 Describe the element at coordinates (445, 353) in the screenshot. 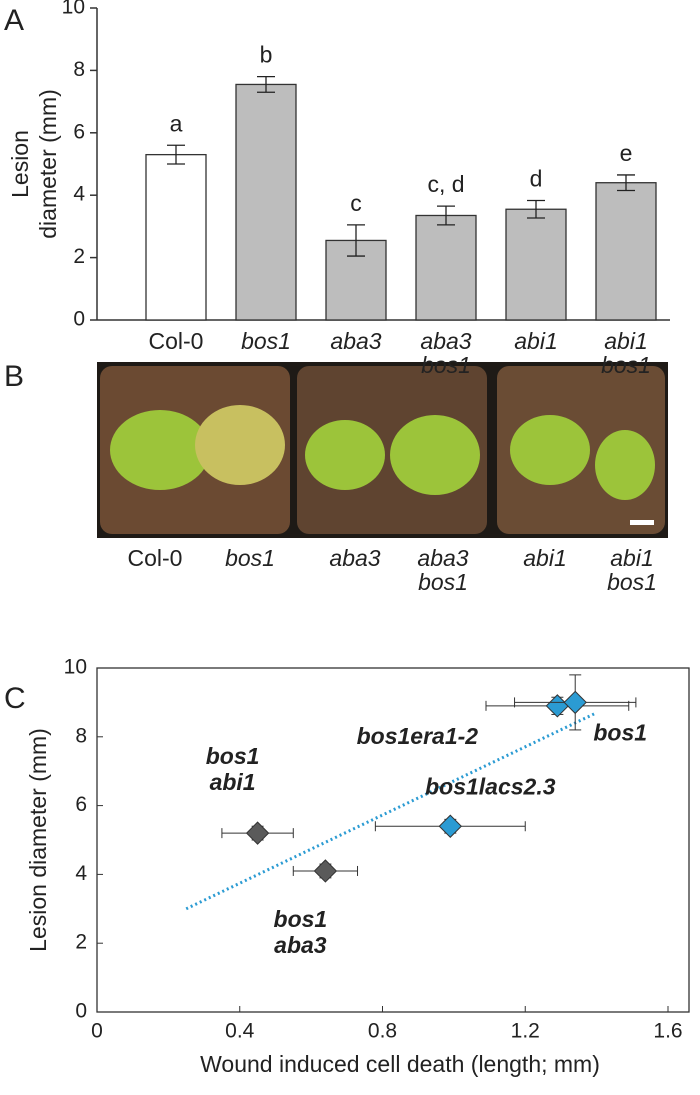

I see `x-tick-label: aba3 bos1` at that location.